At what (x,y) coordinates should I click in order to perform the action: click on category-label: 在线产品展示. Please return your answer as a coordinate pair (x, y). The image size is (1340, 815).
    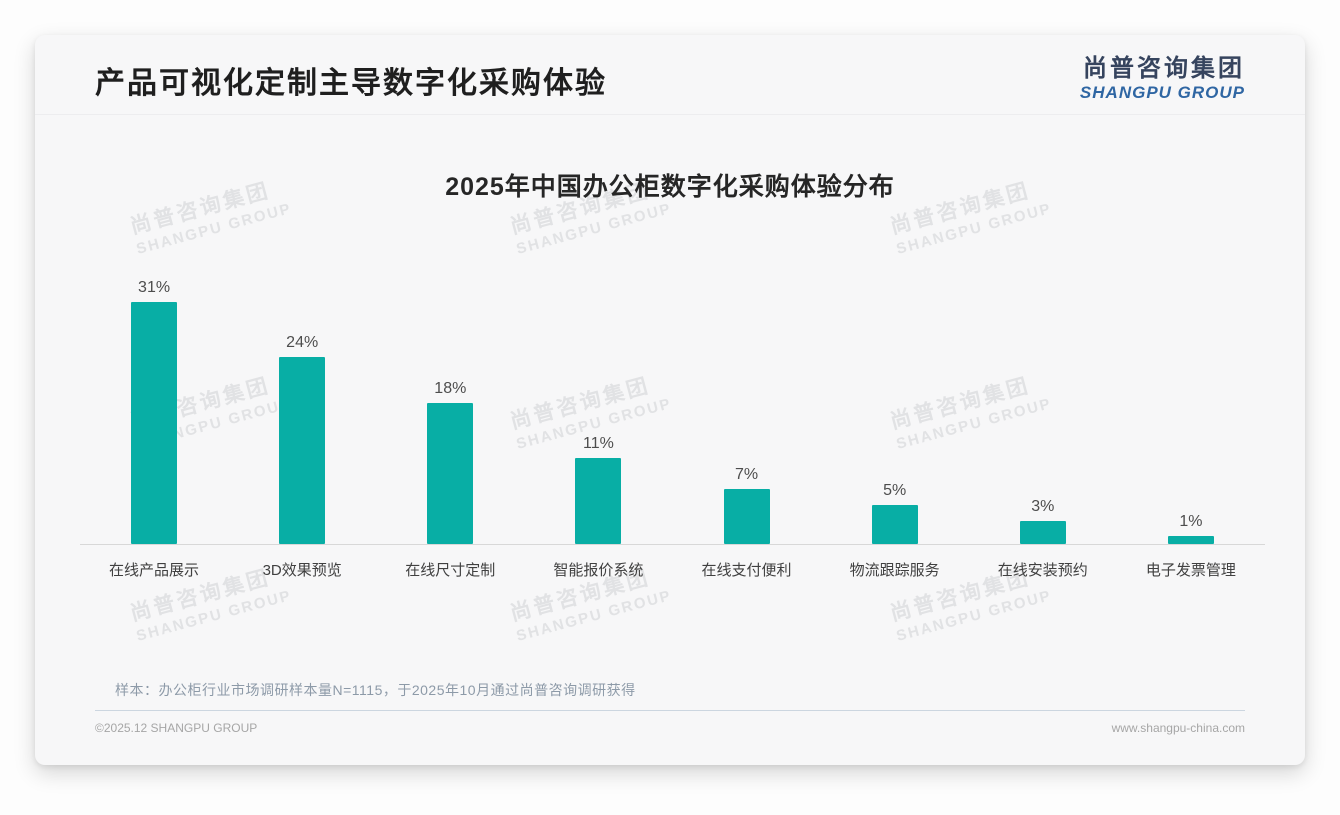
    Looking at the image, I should click on (154, 571).